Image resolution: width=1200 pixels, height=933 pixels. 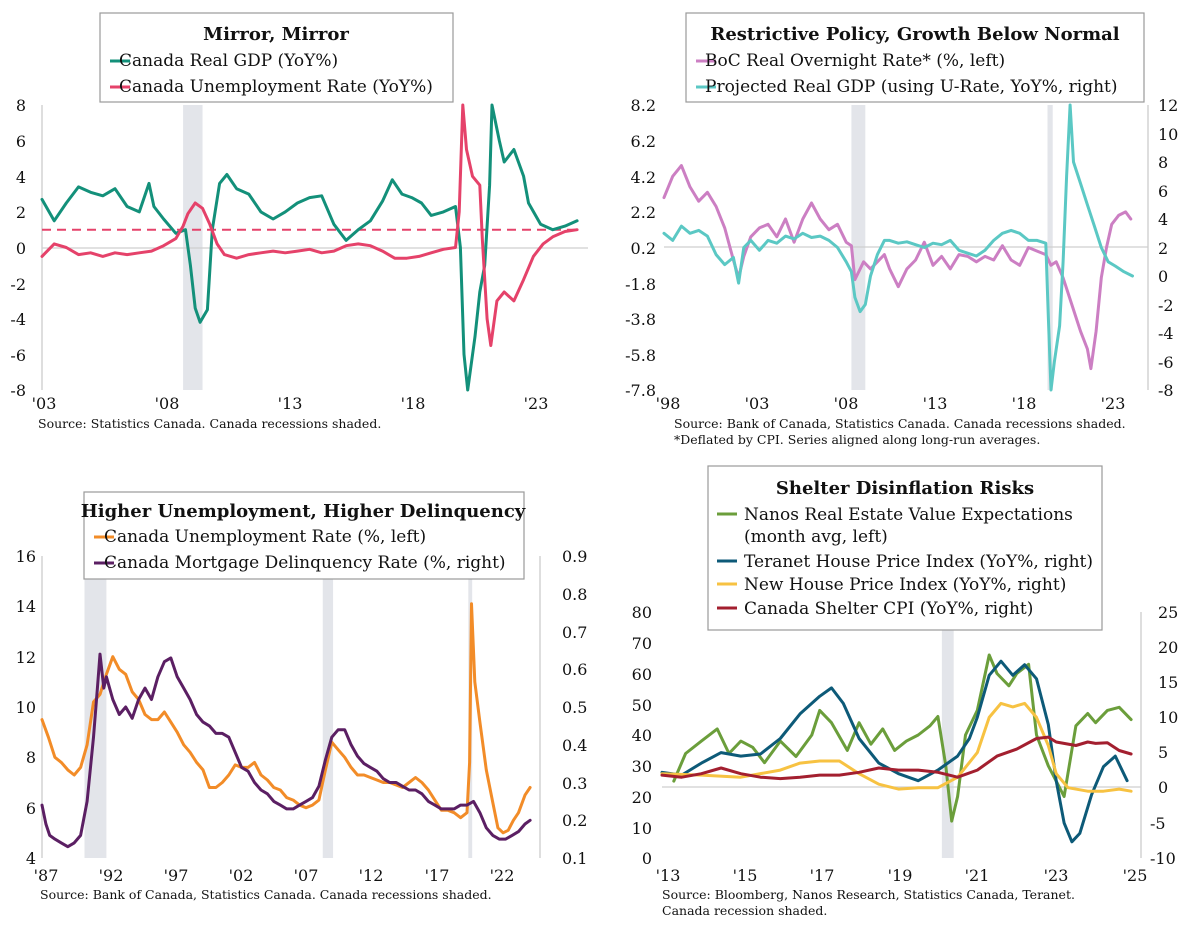 I want to click on p1-x-tick: '23, so click(x=536, y=403).